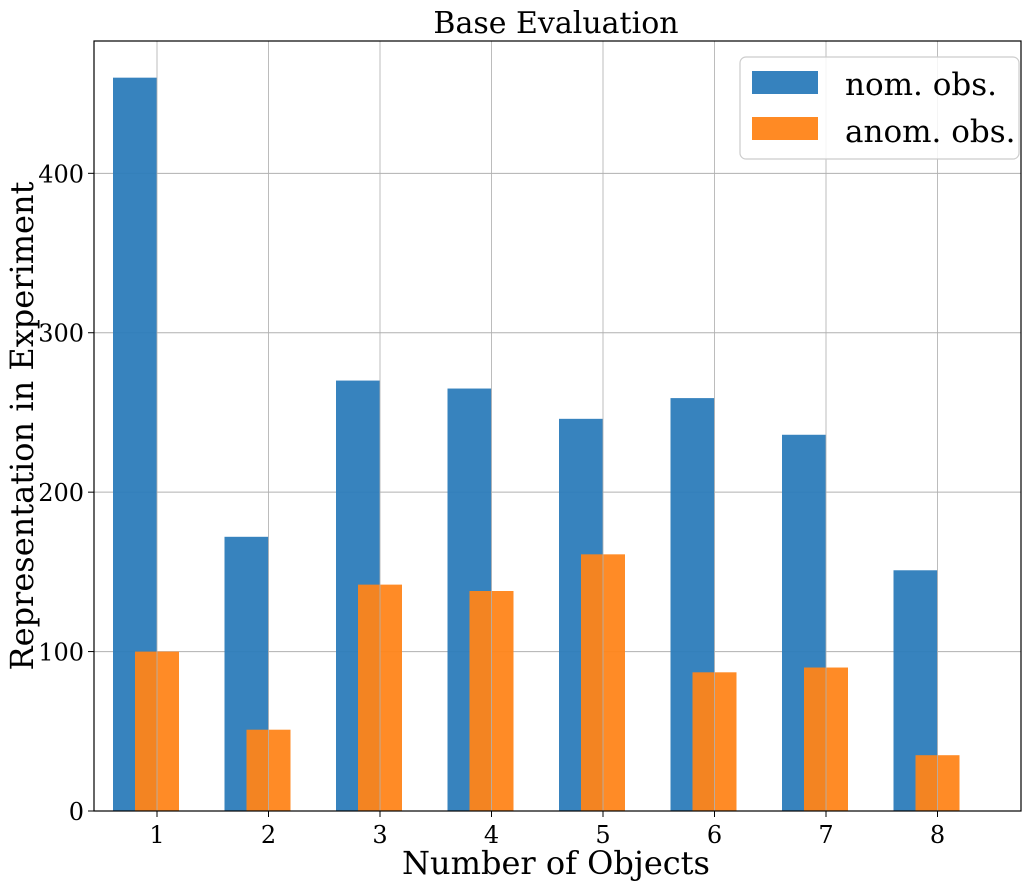  I want to click on legend: nom. obs. anom. obs., so click(879, 108).